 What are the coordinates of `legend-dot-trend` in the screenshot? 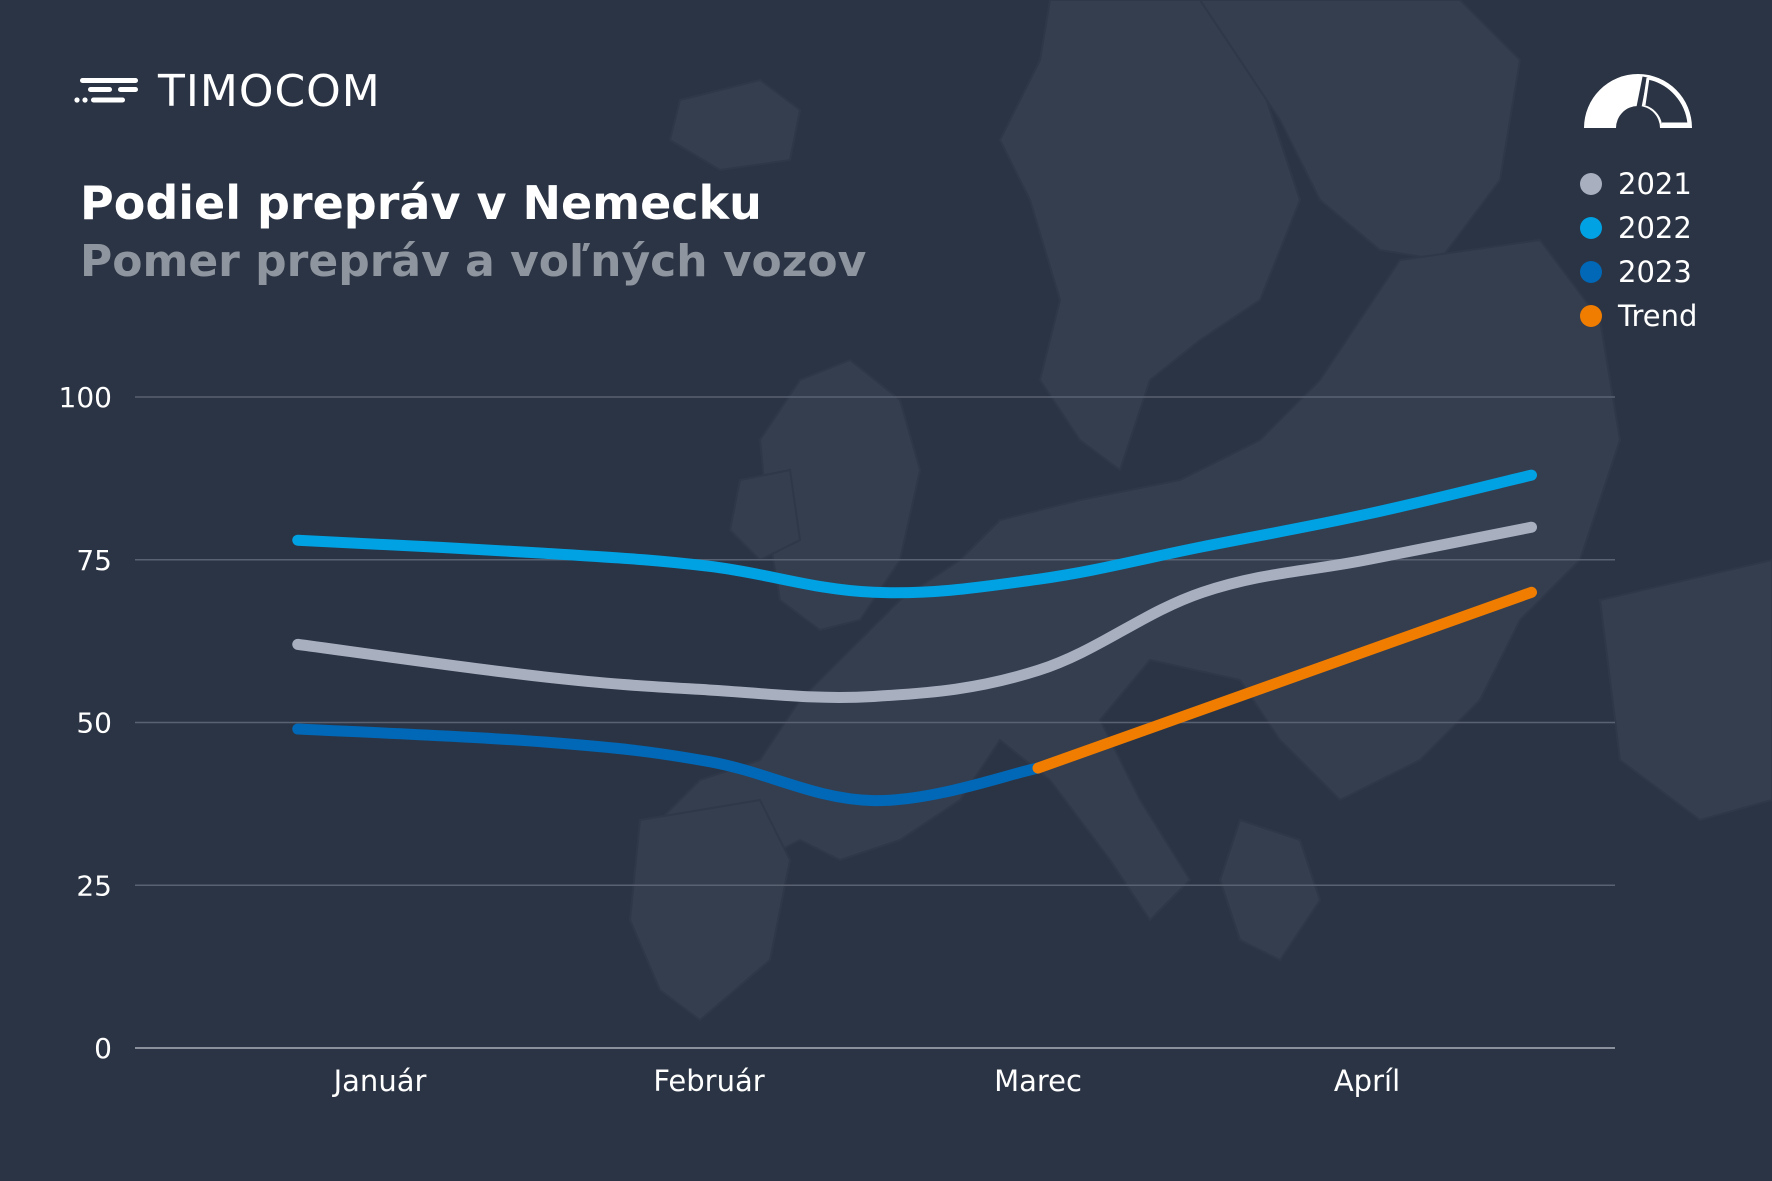 It's located at (1591, 316).